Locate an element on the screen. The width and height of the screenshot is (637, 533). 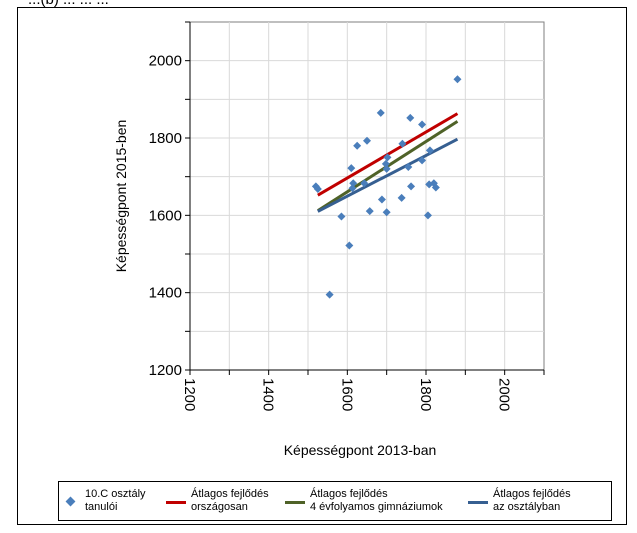
legend-label-national: Átlagos fejlődés országosan is located at coordinates (230, 500).